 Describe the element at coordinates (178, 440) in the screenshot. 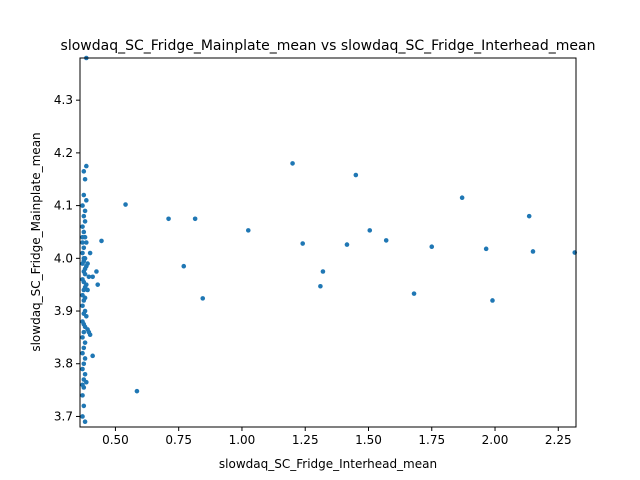

I see `x-tick-label: 0.75` at that location.